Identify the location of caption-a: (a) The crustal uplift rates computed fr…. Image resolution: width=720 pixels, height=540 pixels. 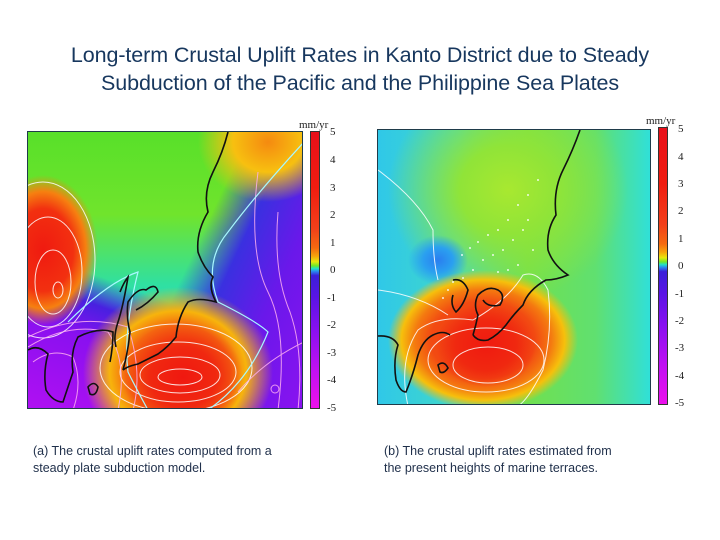
(152, 460).